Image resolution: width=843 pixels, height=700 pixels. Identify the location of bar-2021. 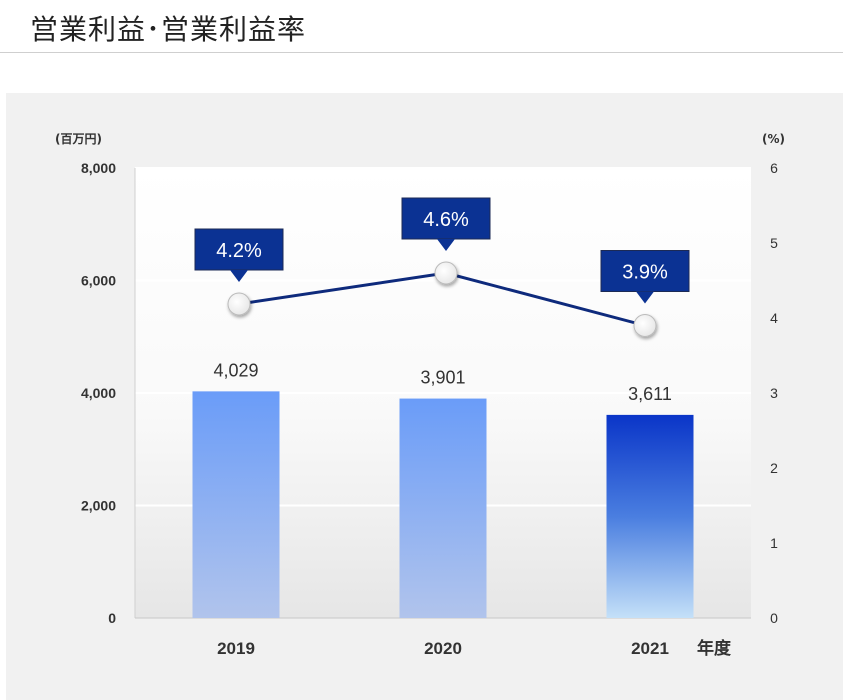
(650, 516).